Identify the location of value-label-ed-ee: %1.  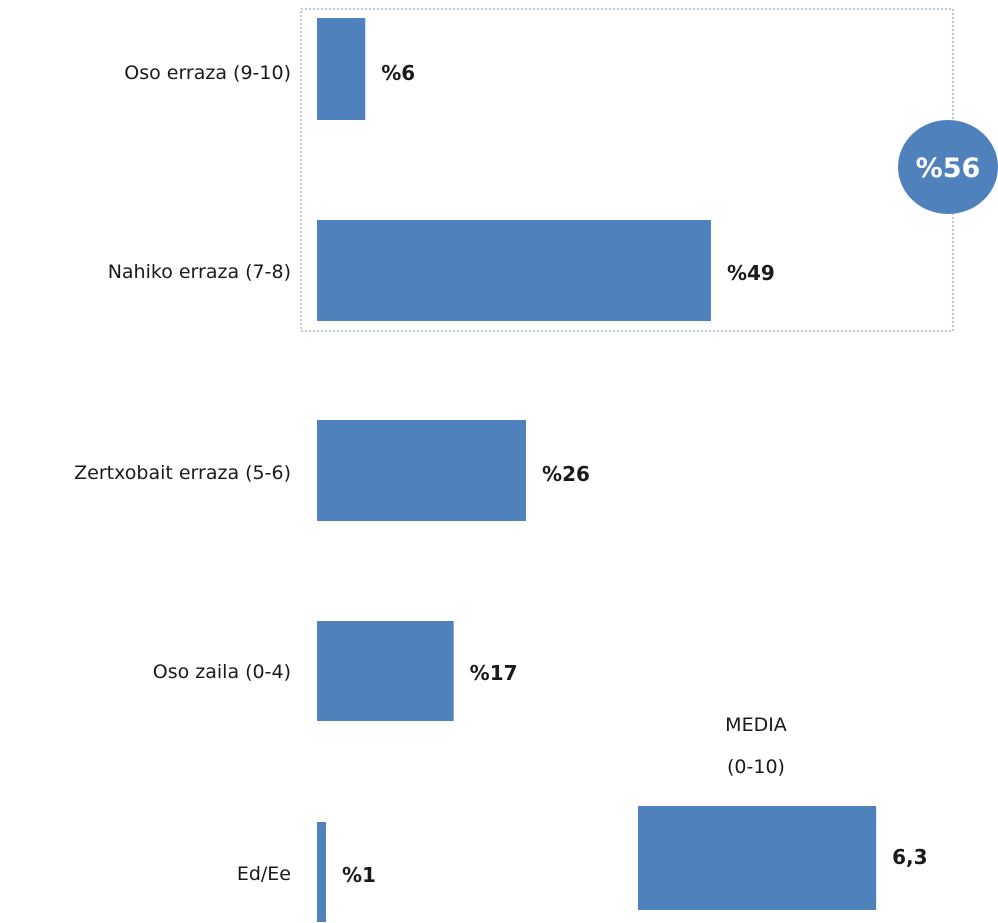
(359, 875).